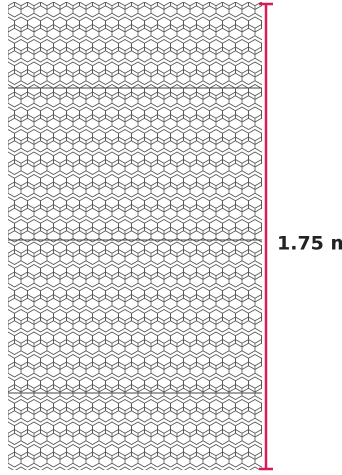 Image resolution: width=342 pixels, height=475 pixels. Describe the element at coordinates (266, 236) in the screenshot. I see `dimension-line` at that location.